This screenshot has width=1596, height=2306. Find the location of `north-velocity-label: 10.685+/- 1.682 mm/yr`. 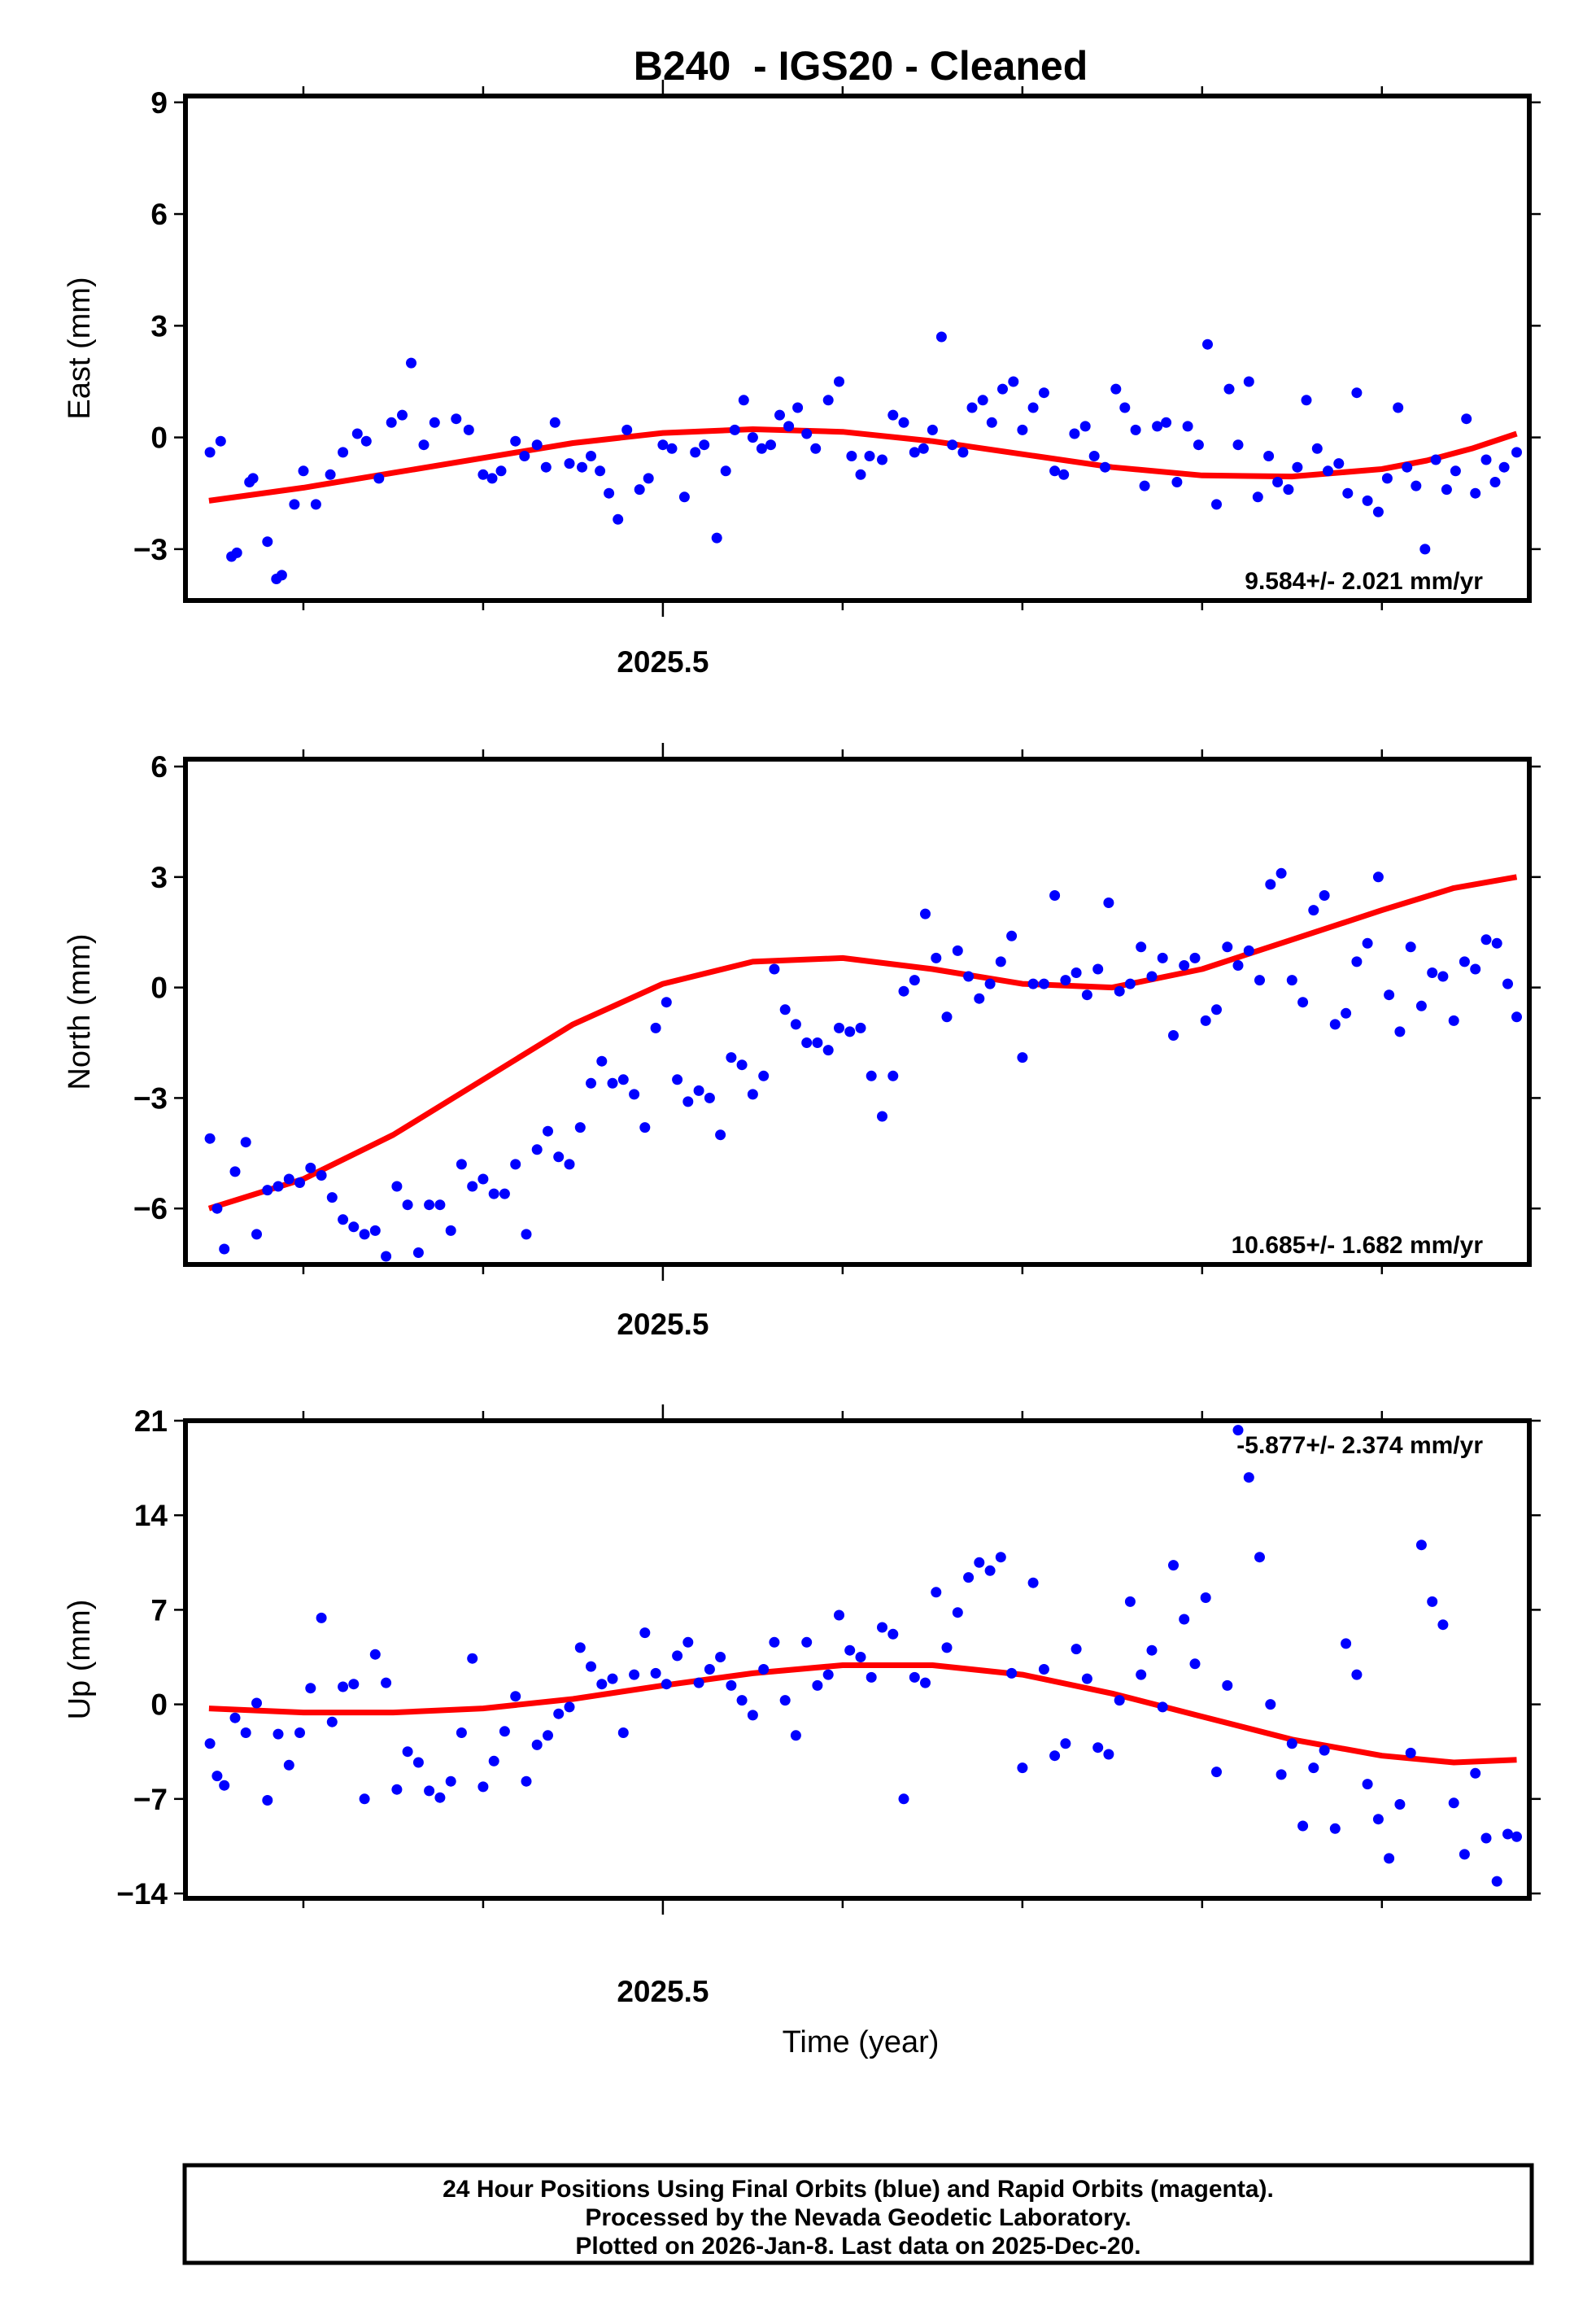

north-velocity-label: 10.685+/- 1.682 mm/yr is located at coordinates (1358, 1245).